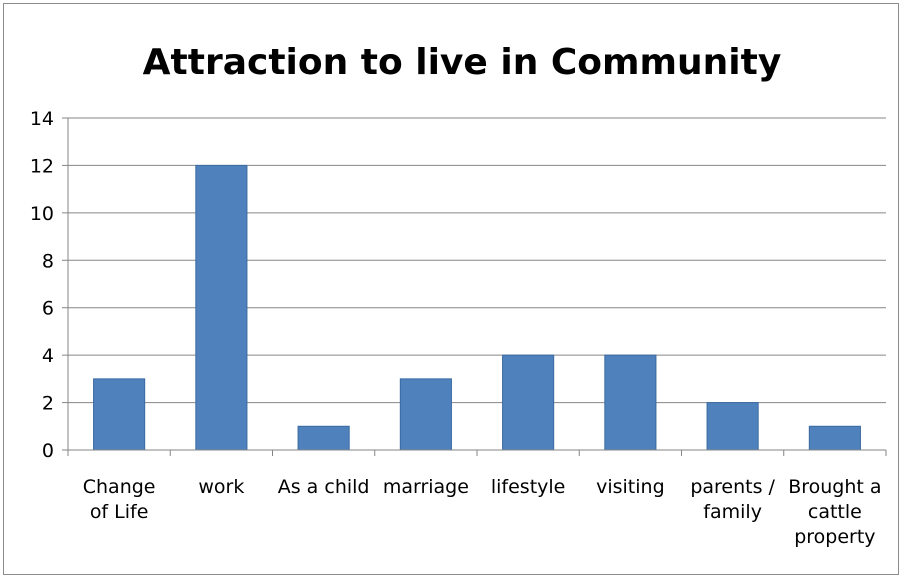 The height and width of the screenshot is (579, 904). I want to click on y-tick-label: 8, so click(48, 261).